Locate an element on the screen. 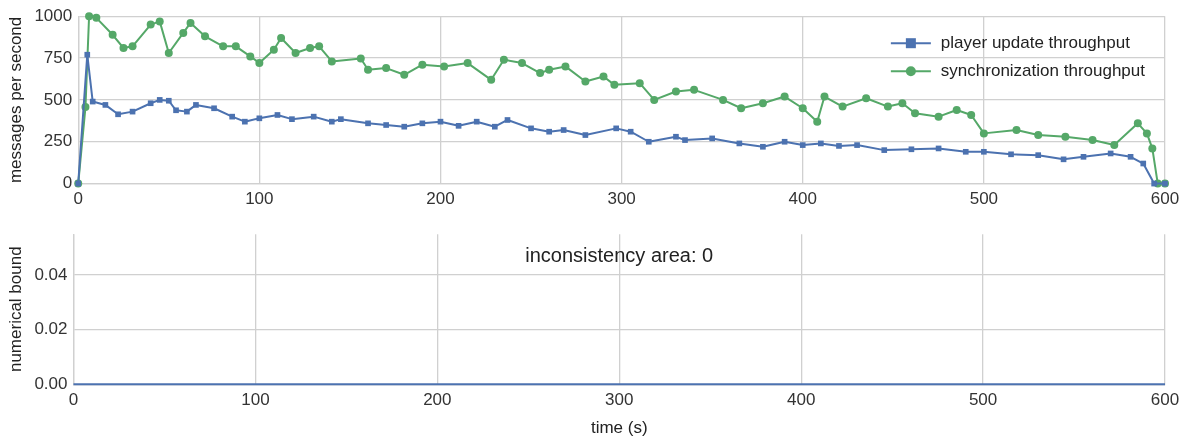 The image size is (1187, 443). legend-label: player update throughput is located at coordinates (1035, 42).